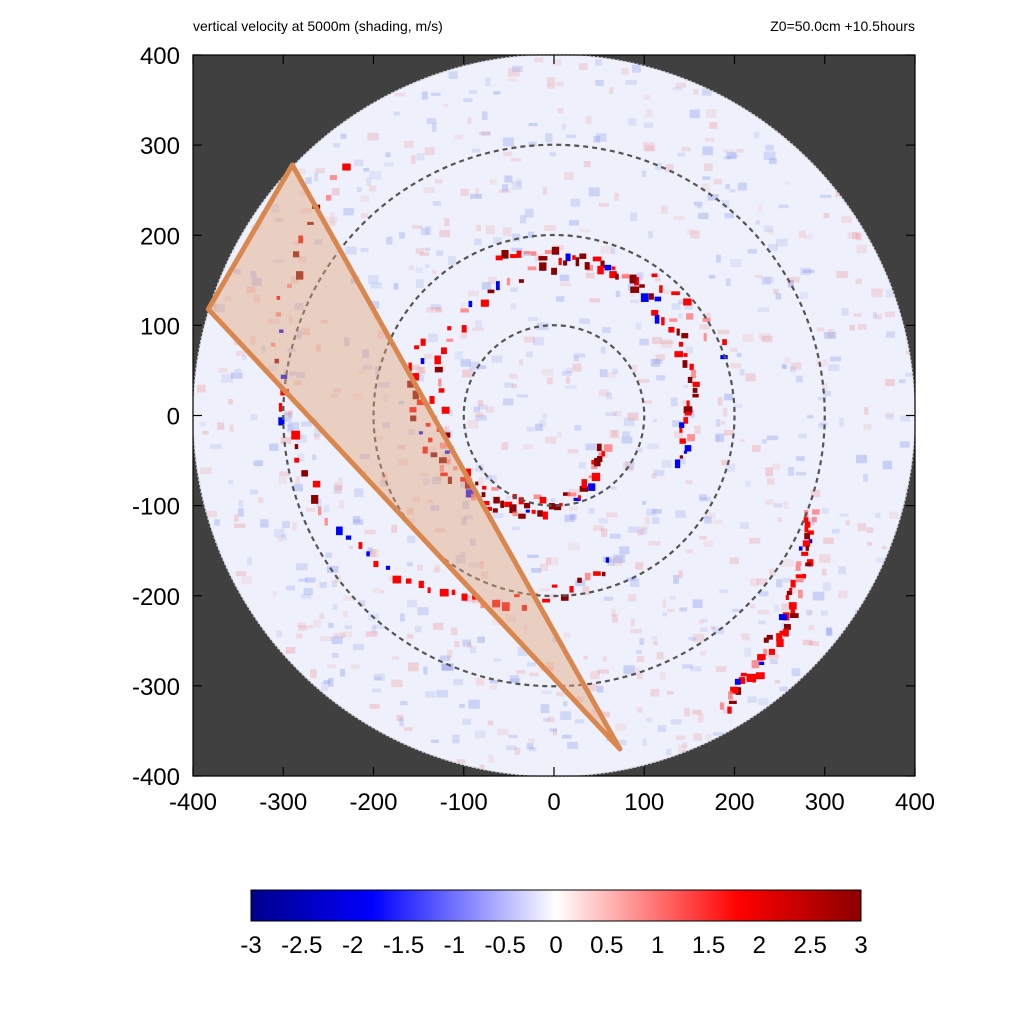  Describe the element at coordinates (352, 945) in the screenshot. I see `colorbar-tick-label: -2` at that location.